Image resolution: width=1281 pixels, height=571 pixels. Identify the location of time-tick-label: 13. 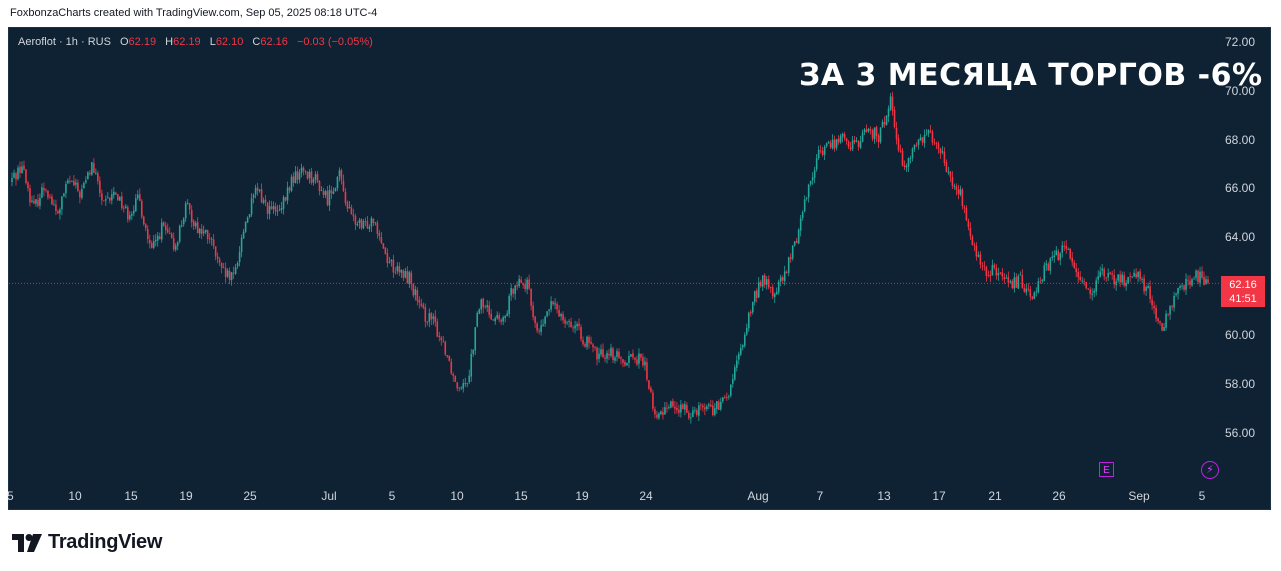
(884, 496).